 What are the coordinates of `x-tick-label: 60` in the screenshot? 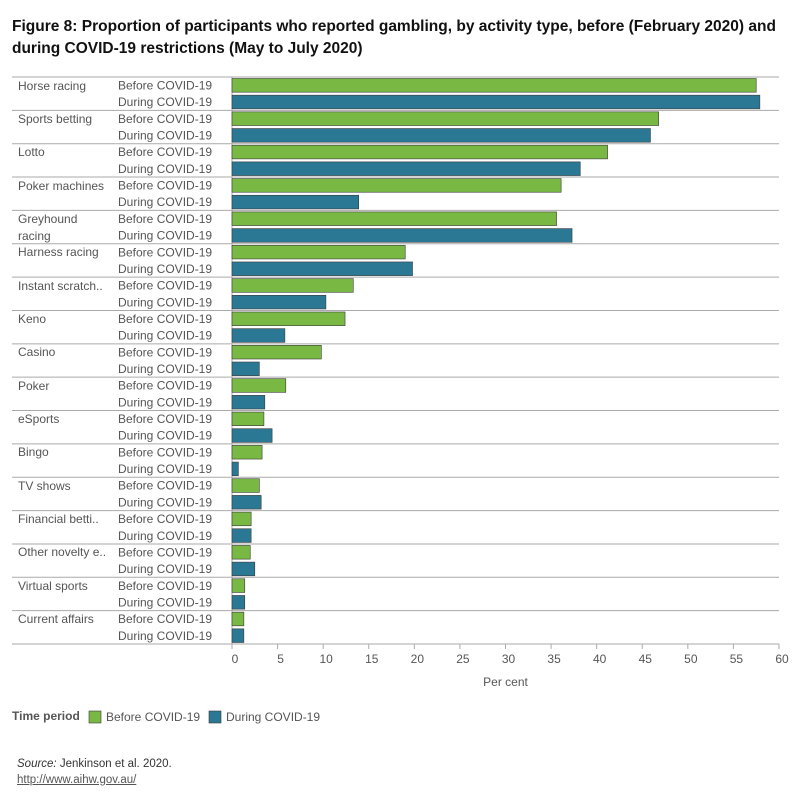 It's located at (782, 659).